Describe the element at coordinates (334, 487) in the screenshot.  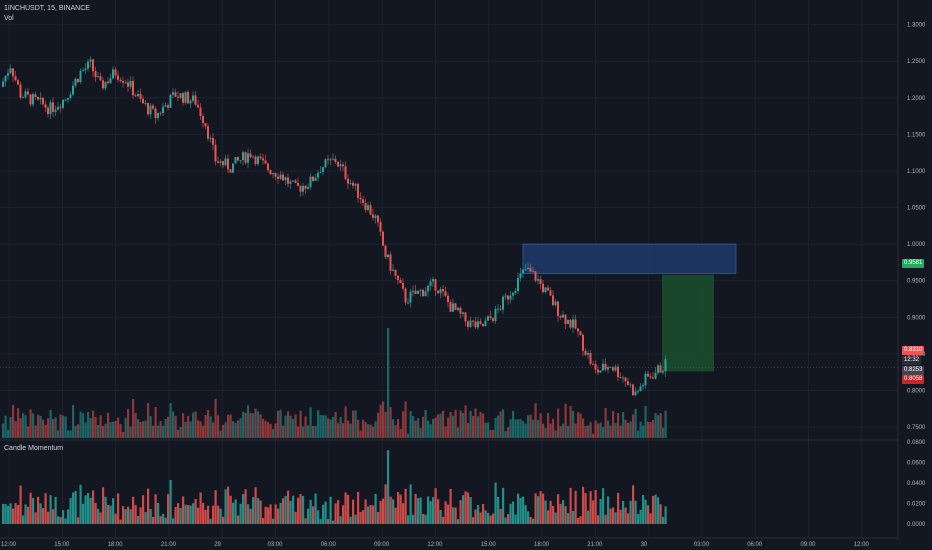
I see `momentum-bars` at that location.